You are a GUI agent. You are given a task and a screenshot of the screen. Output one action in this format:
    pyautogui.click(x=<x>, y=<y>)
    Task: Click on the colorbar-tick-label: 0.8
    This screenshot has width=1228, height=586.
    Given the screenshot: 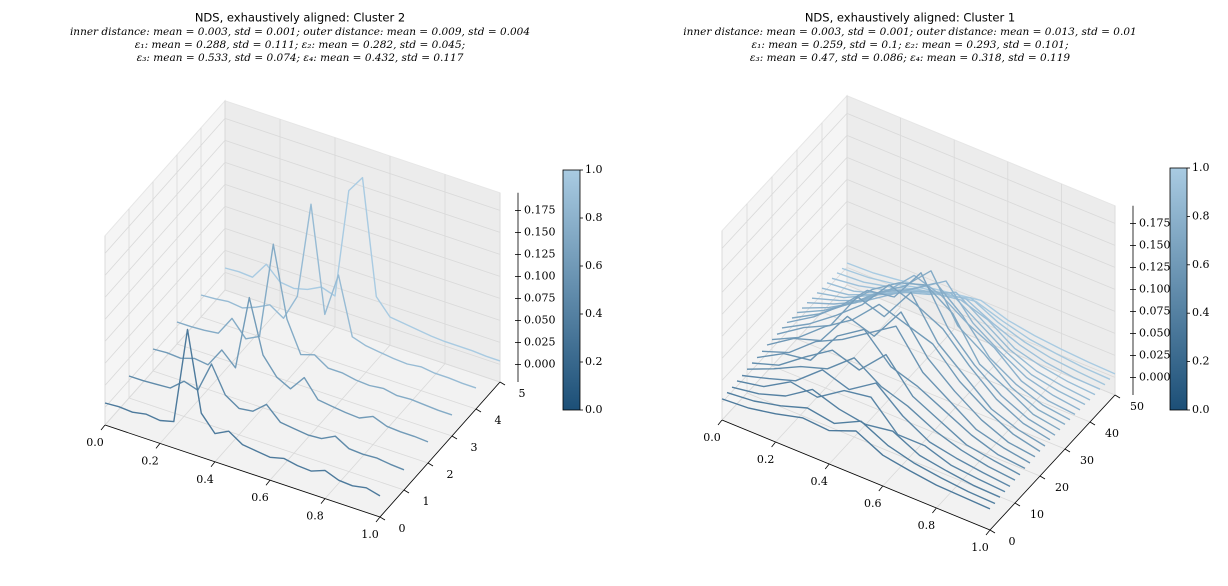 What is the action you would take?
    pyautogui.click(x=1201, y=215)
    